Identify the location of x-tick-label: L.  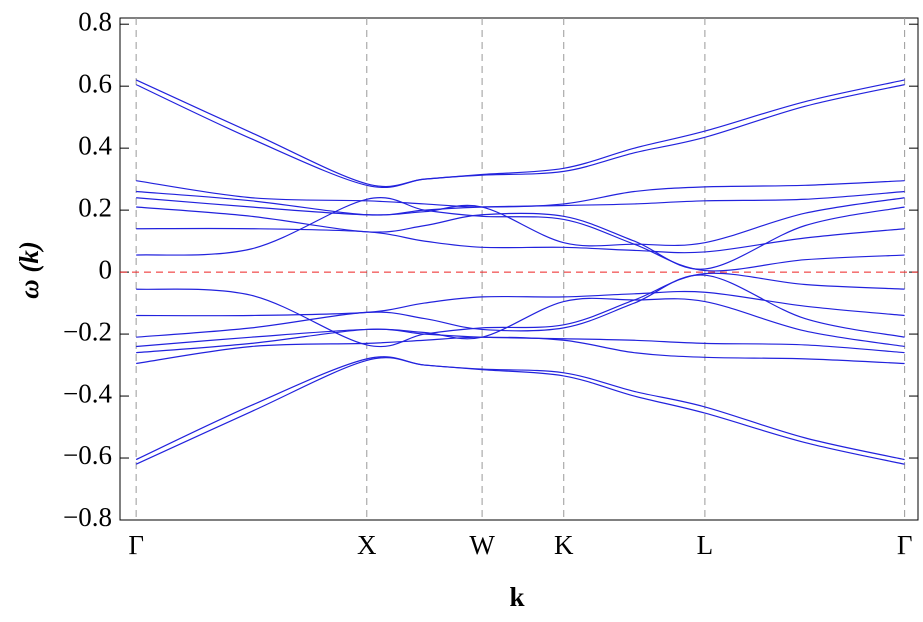
(705, 545).